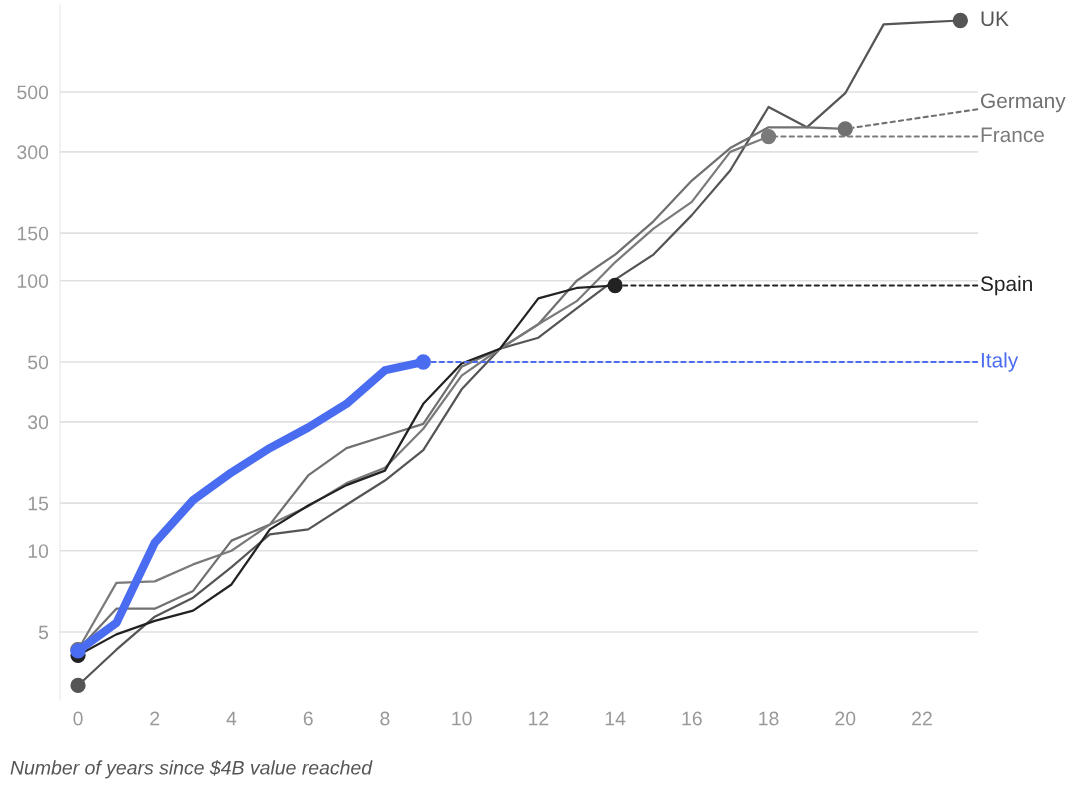  Describe the element at coordinates (155, 718) in the screenshot. I see `x-tick-label: 2` at that location.